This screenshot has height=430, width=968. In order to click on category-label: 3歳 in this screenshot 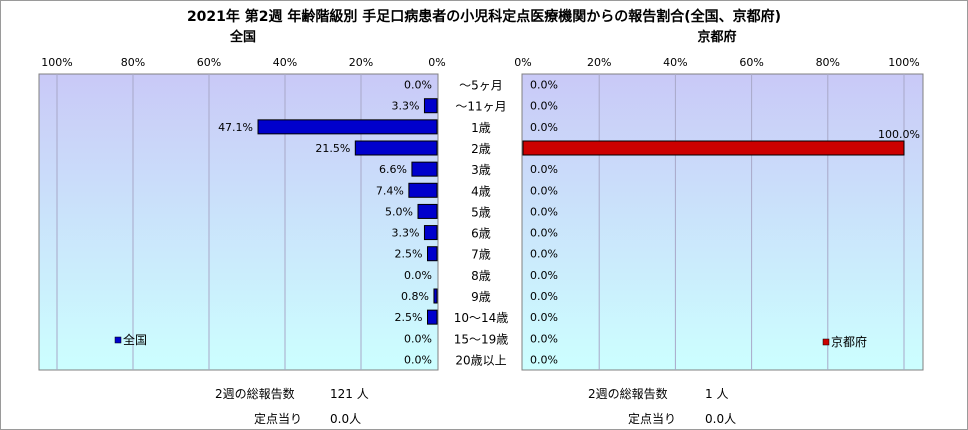, I will do `click(481, 170)`.